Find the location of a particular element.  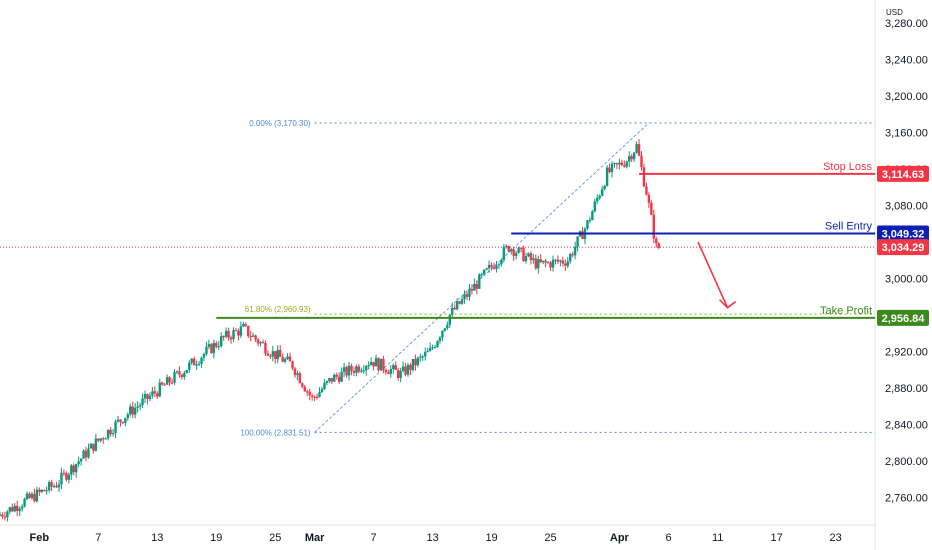

time-axis: Feb 7 13 19 25 Mar 7 13 19 25 Apr 6 11 17 23 is located at coordinates (436, 538).